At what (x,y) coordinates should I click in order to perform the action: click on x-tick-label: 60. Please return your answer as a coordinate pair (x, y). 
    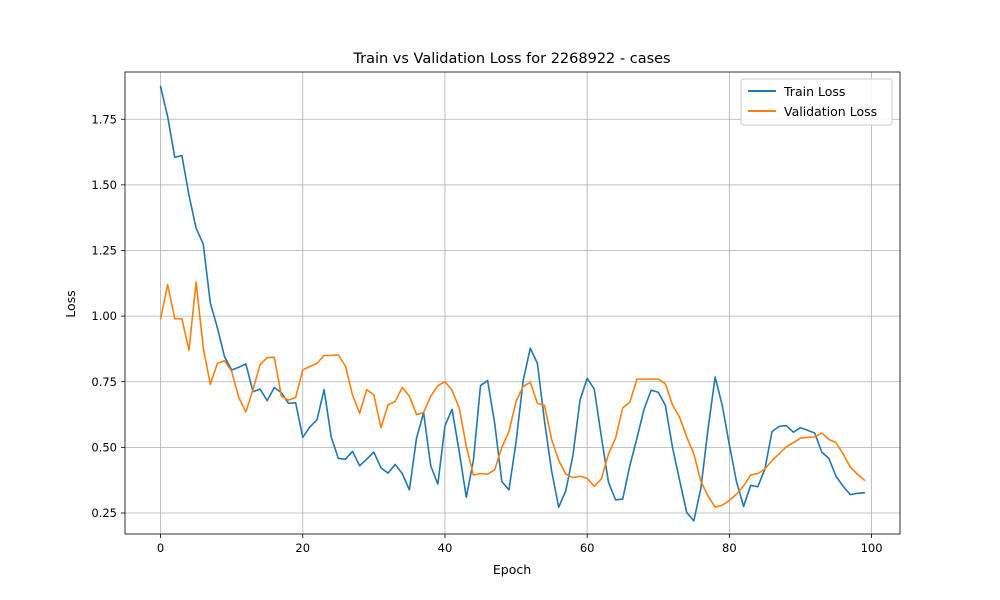
    Looking at the image, I should click on (587, 548).